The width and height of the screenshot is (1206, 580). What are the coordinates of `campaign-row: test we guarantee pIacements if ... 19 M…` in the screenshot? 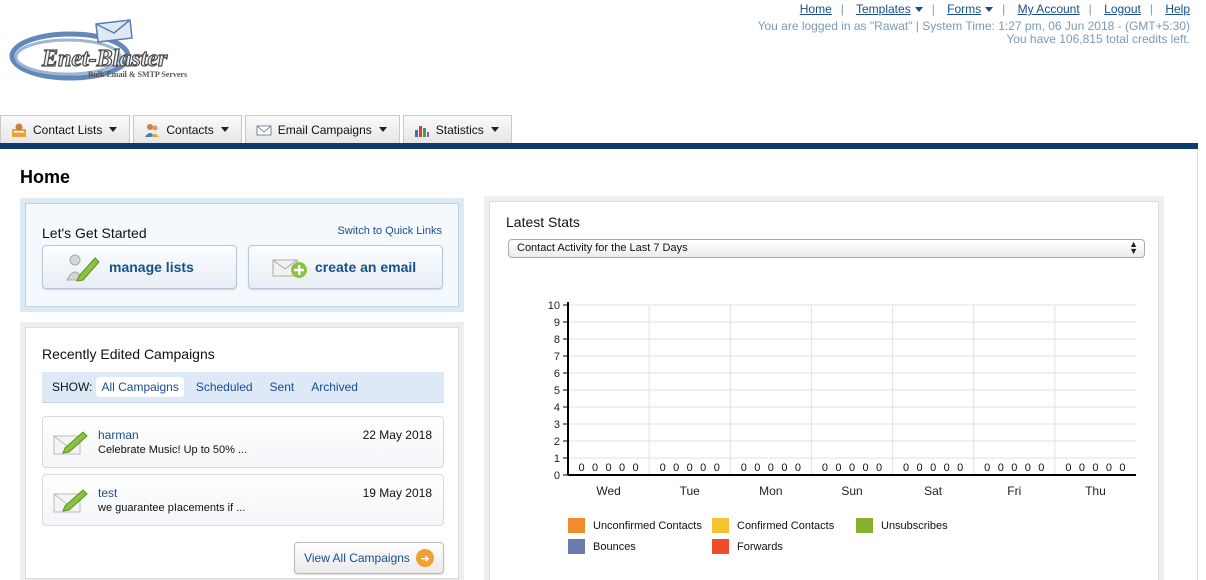 It's located at (243, 500).